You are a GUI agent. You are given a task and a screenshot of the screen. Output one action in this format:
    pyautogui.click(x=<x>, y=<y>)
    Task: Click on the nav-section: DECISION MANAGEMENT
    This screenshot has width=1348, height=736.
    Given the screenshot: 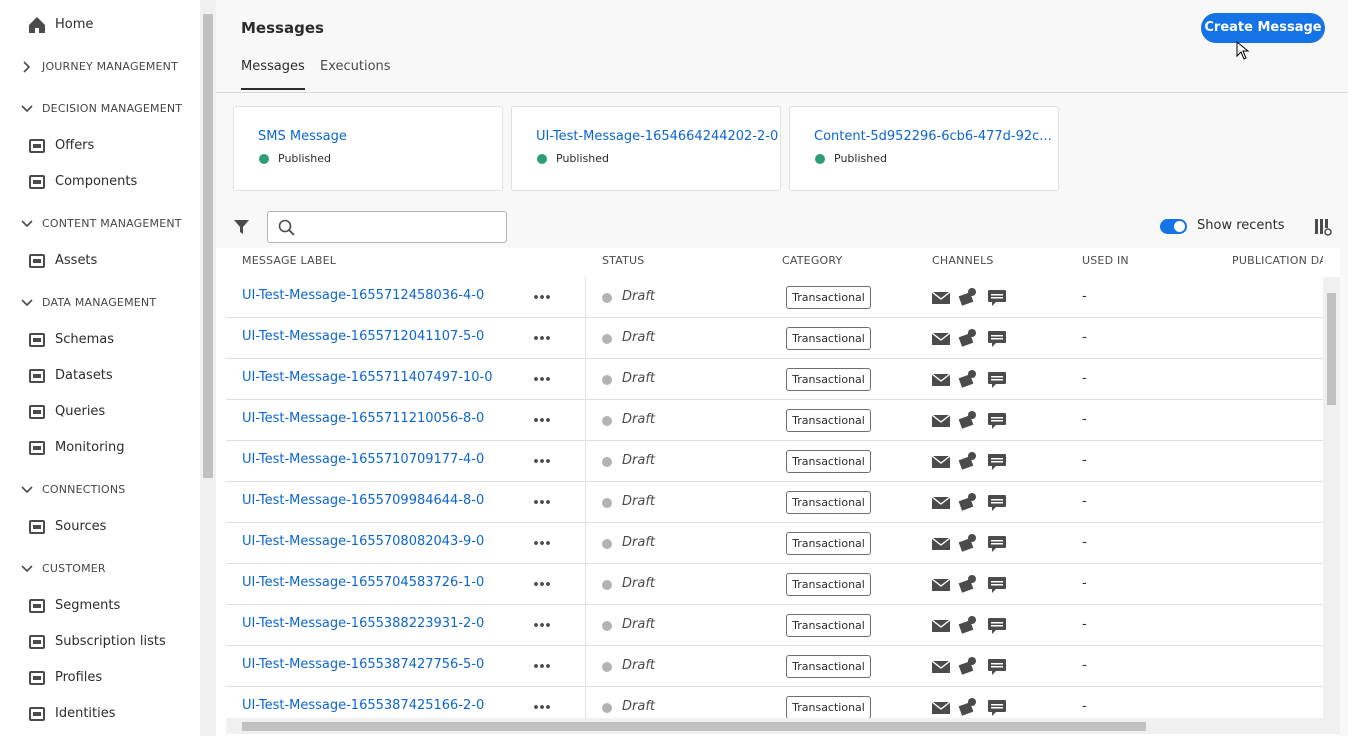 What is the action you would take?
    pyautogui.click(x=112, y=108)
    